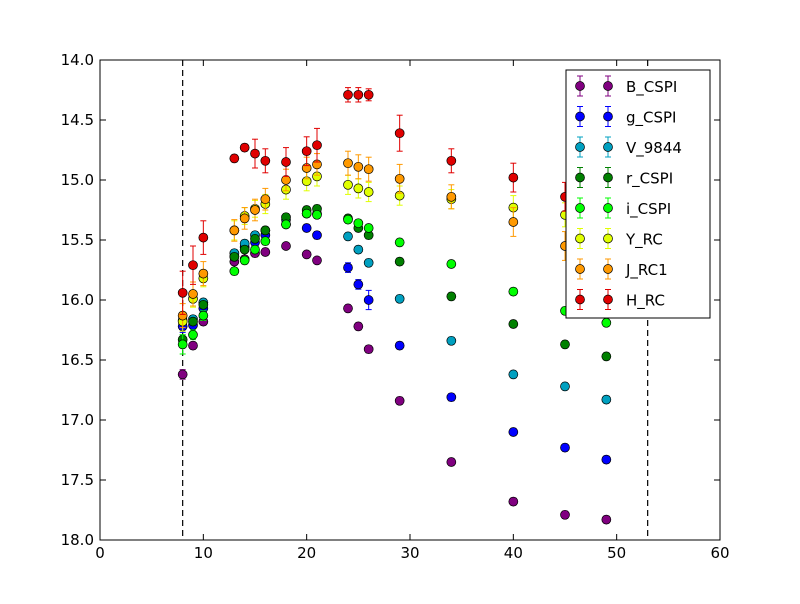 This screenshot has width=800, height=604. What do you see at coordinates (649, 179) in the screenshot?
I see `legend-label: r_CSPI` at bounding box center [649, 179].